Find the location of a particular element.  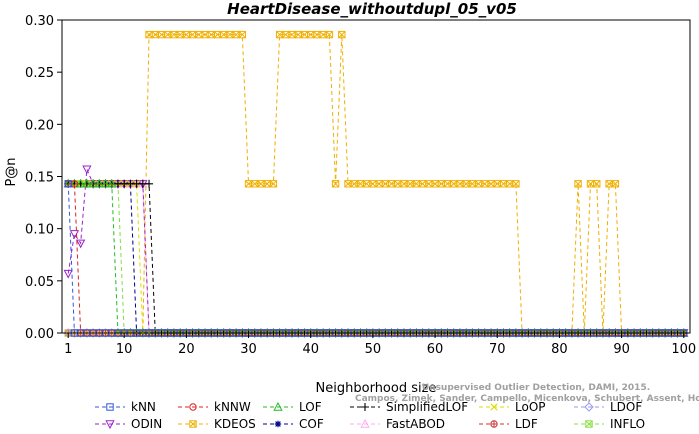

legend-marker-knn is located at coordinates (110, 407).